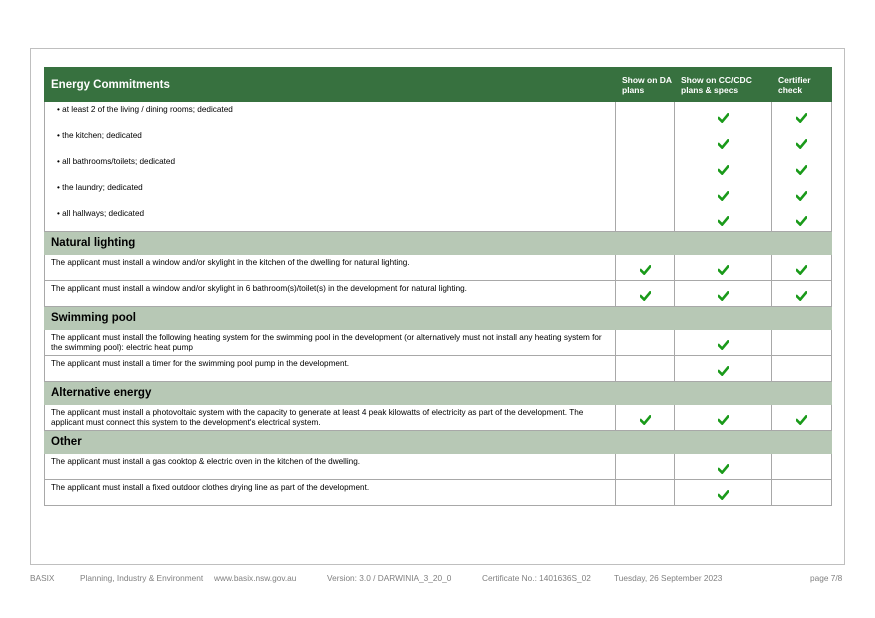 The width and height of the screenshot is (875, 618). I want to click on table-title: Energy Commitments, so click(330, 84).